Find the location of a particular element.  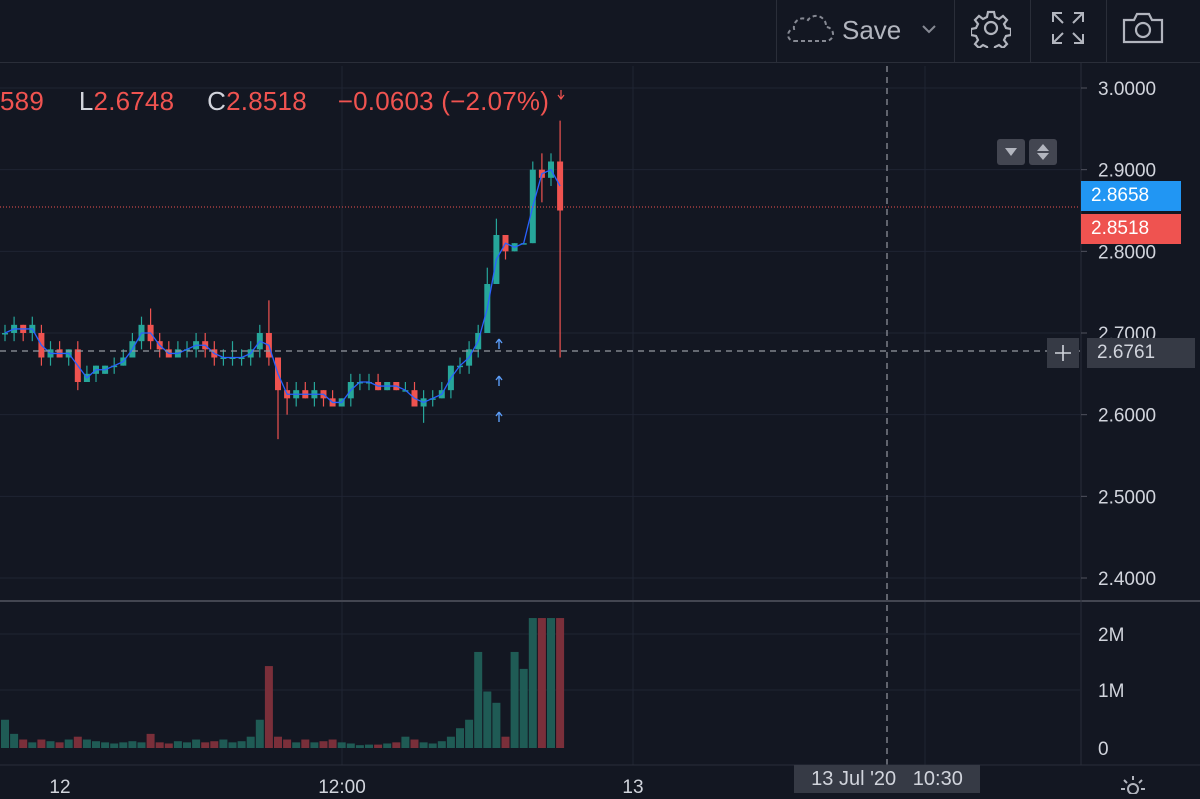

legend-close-key: C is located at coordinates (217, 101).